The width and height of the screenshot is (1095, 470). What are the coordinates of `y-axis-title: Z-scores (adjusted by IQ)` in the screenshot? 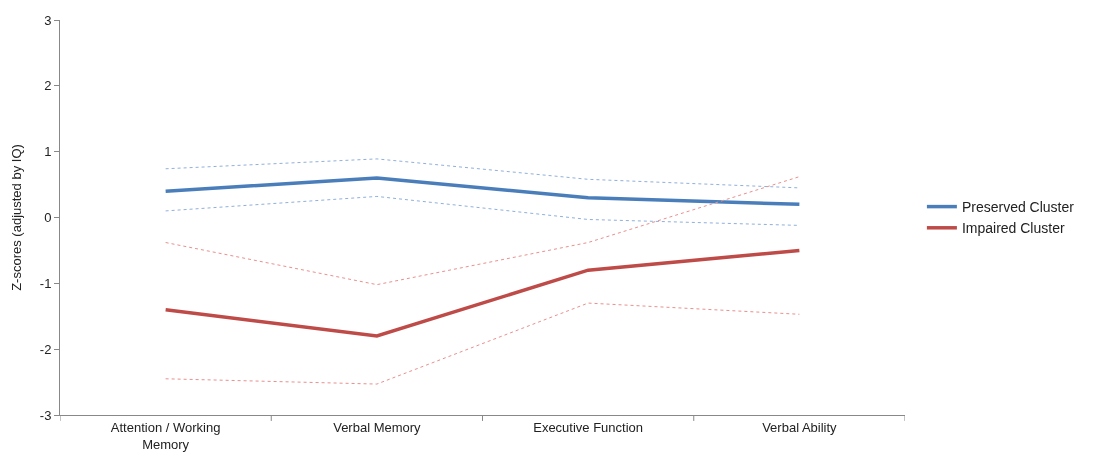 It's located at (16, 217).